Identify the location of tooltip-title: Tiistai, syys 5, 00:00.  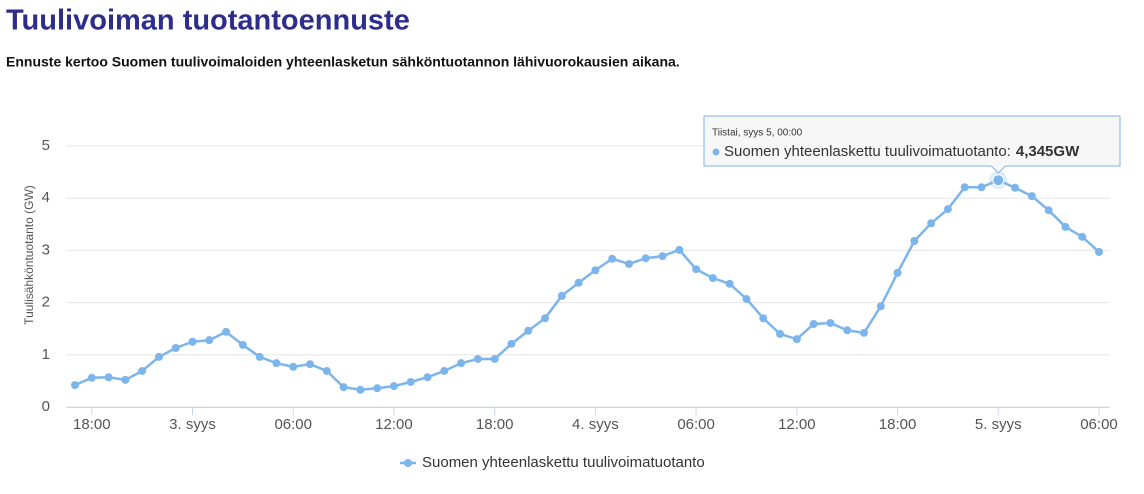
(757, 133).